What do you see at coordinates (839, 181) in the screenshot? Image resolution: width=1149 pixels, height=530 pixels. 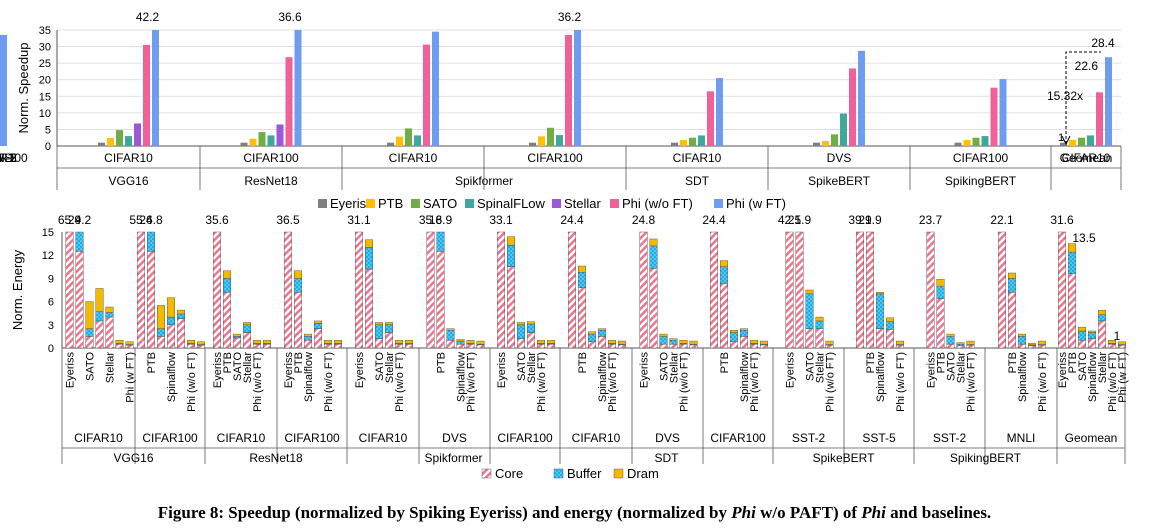 I see `model-label: SpikeBERT` at bounding box center [839, 181].